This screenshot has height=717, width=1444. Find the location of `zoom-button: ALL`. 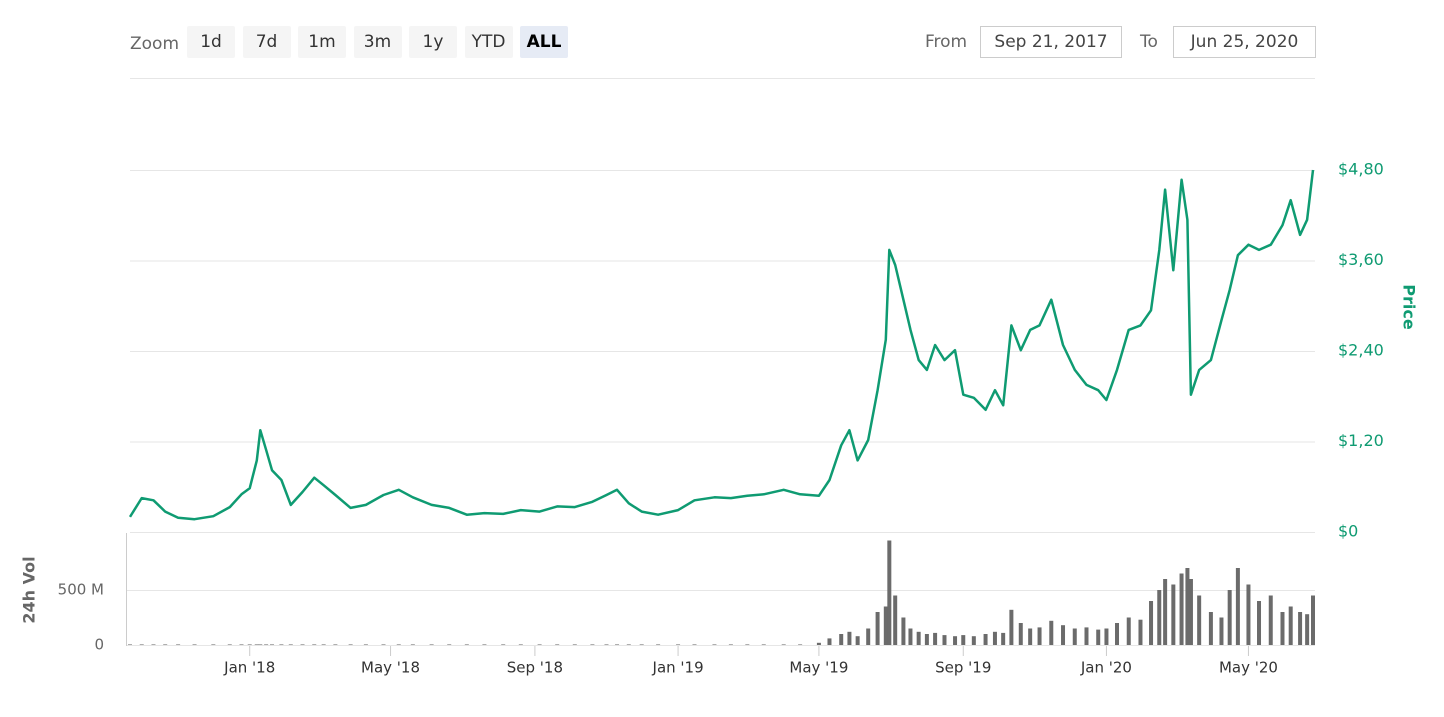

zoom-button: ALL is located at coordinates (544, 42).